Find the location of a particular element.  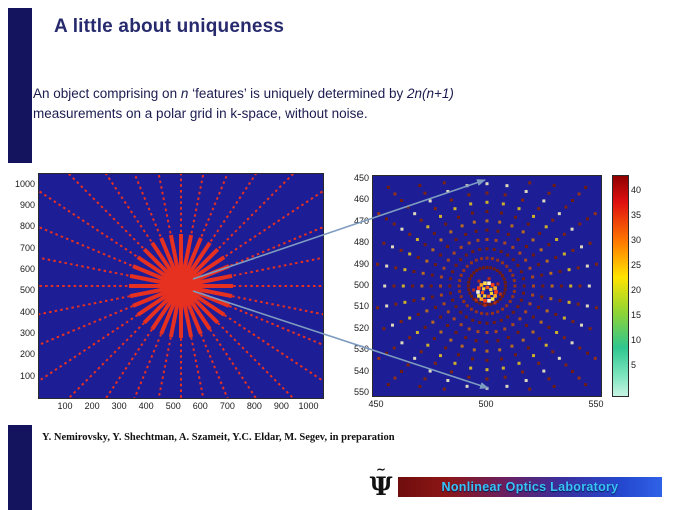

tick-label: 20 is located at coordinates (636, 290).